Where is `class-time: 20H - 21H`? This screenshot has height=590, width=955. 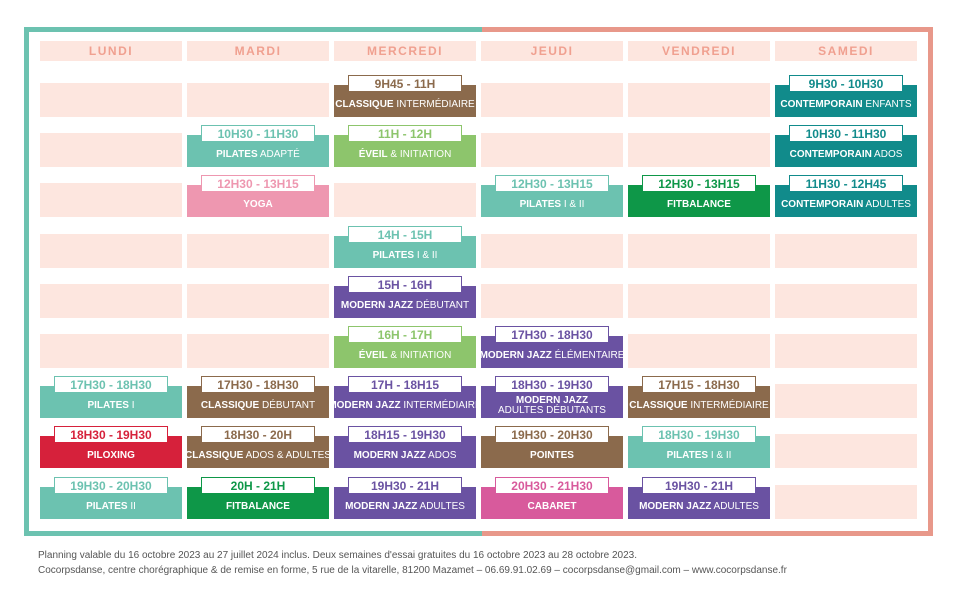
class-time: 20H - 21H is located at coordinates (258, 485).